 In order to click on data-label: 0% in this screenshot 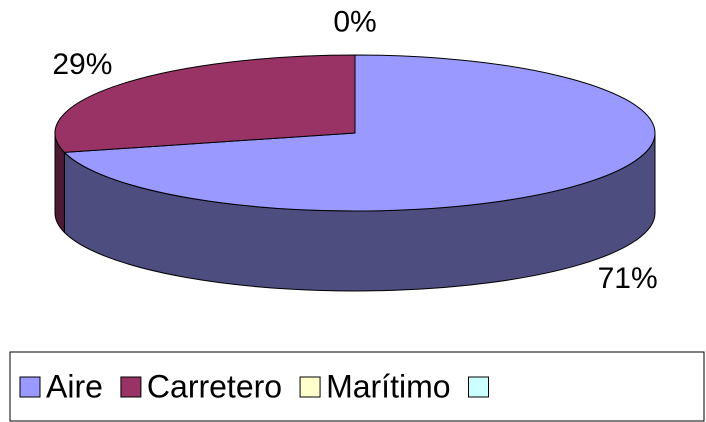, I will do `click(354, 22)`.